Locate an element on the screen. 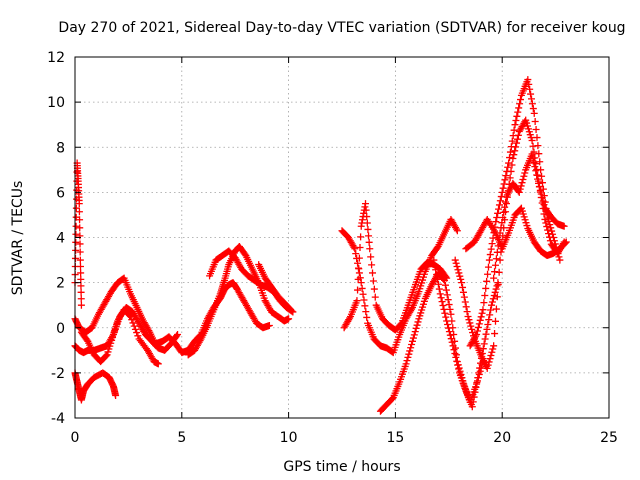 This screenshot has width=640, height=480. series-morning-d is located at coordinates (275, 287).